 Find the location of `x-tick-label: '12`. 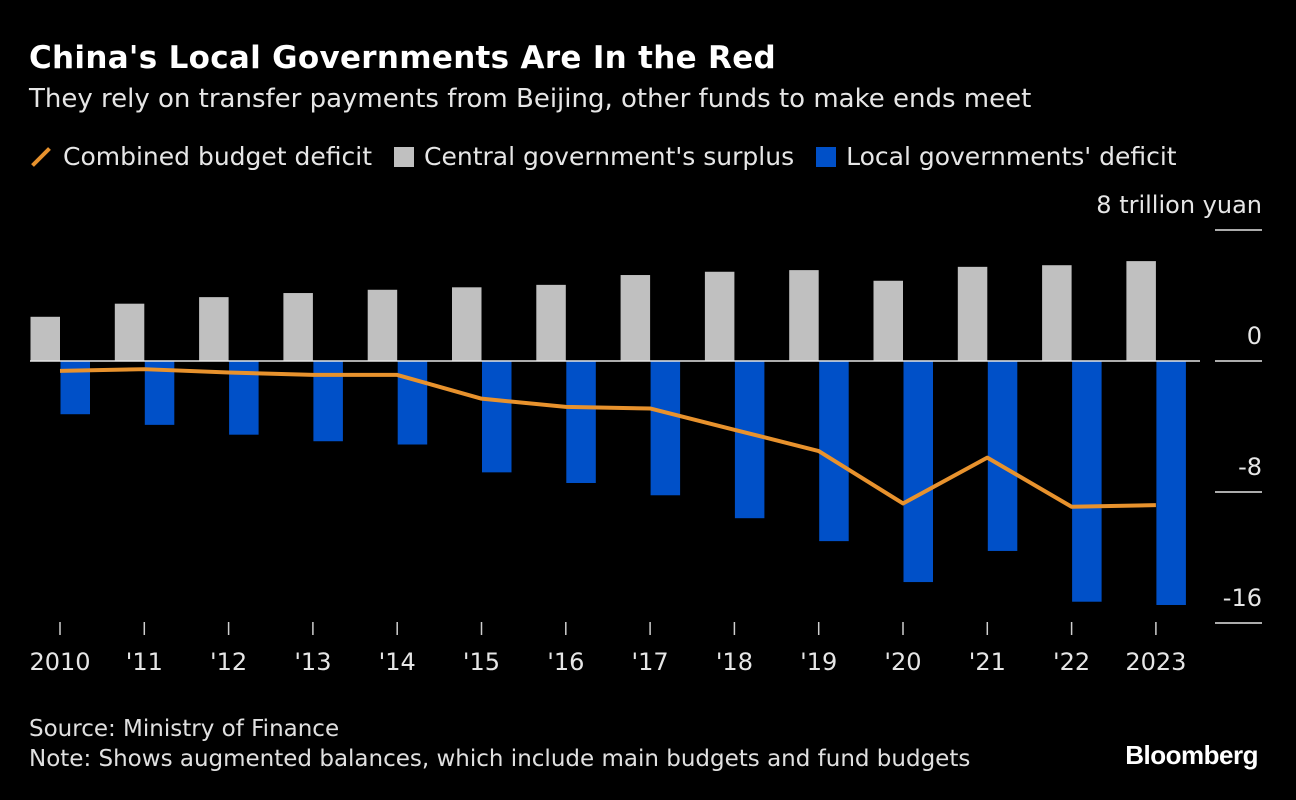

x-tick-label: '12 is located at coordinates (228, 662).